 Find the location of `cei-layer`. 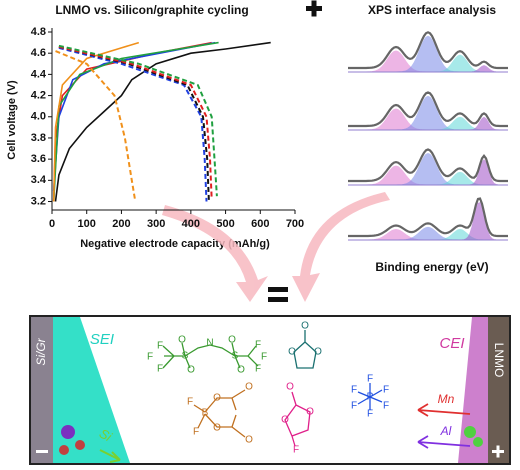

cei-layer is located at coordinates (473, 390).